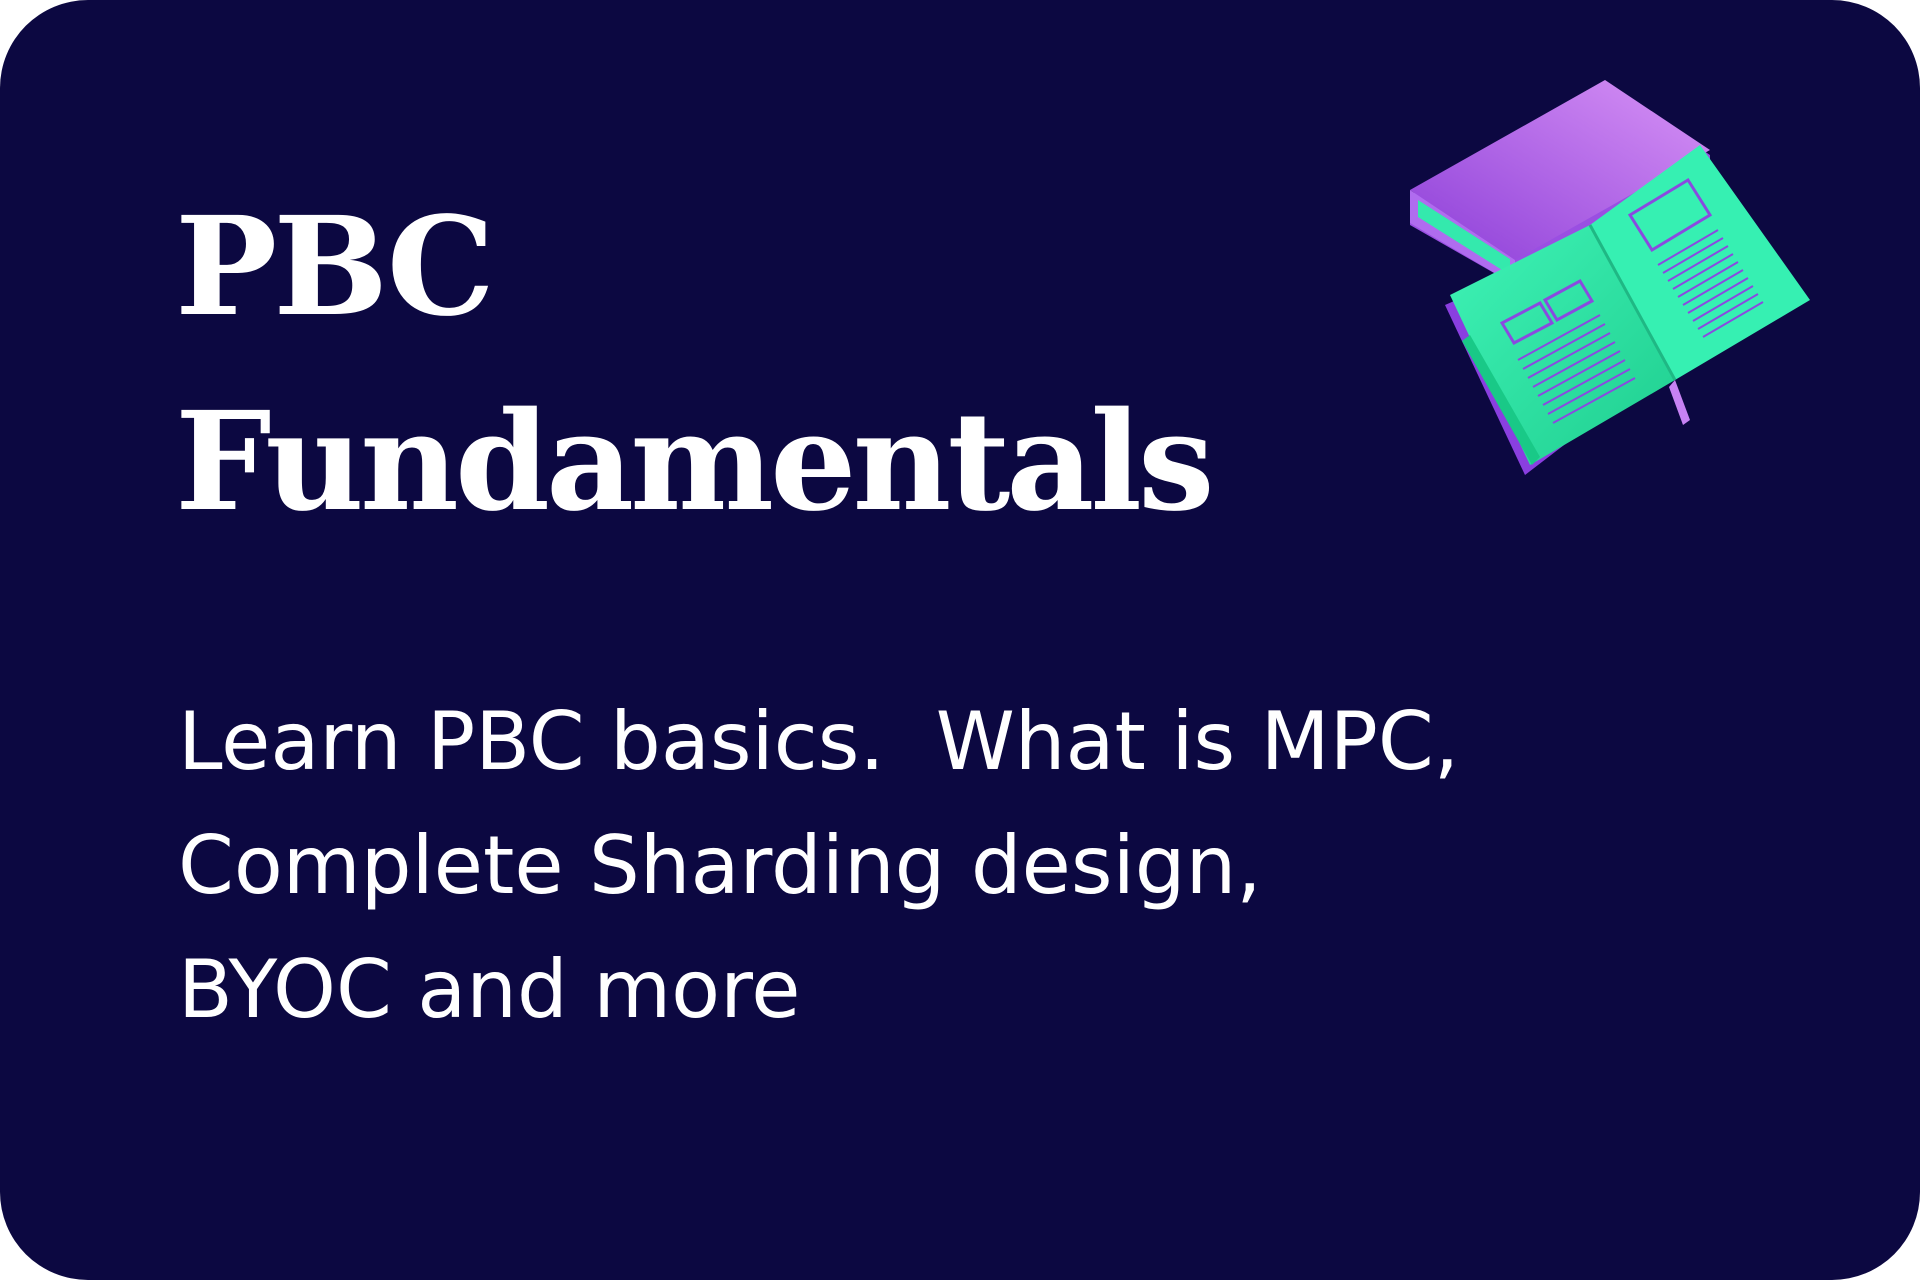  I want to click on card-description-line-2: Complete Sharding design,, so click(720, 865).